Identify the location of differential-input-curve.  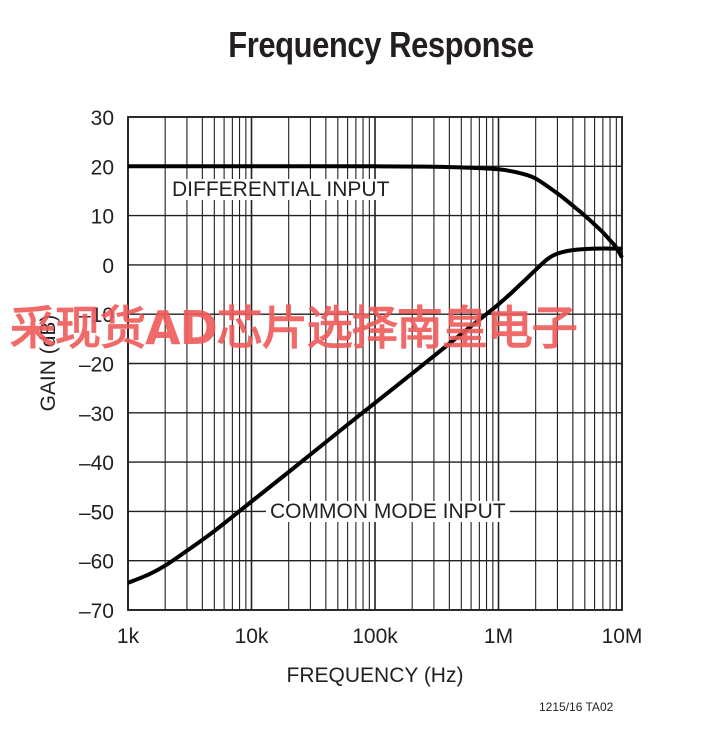
(376, 211).